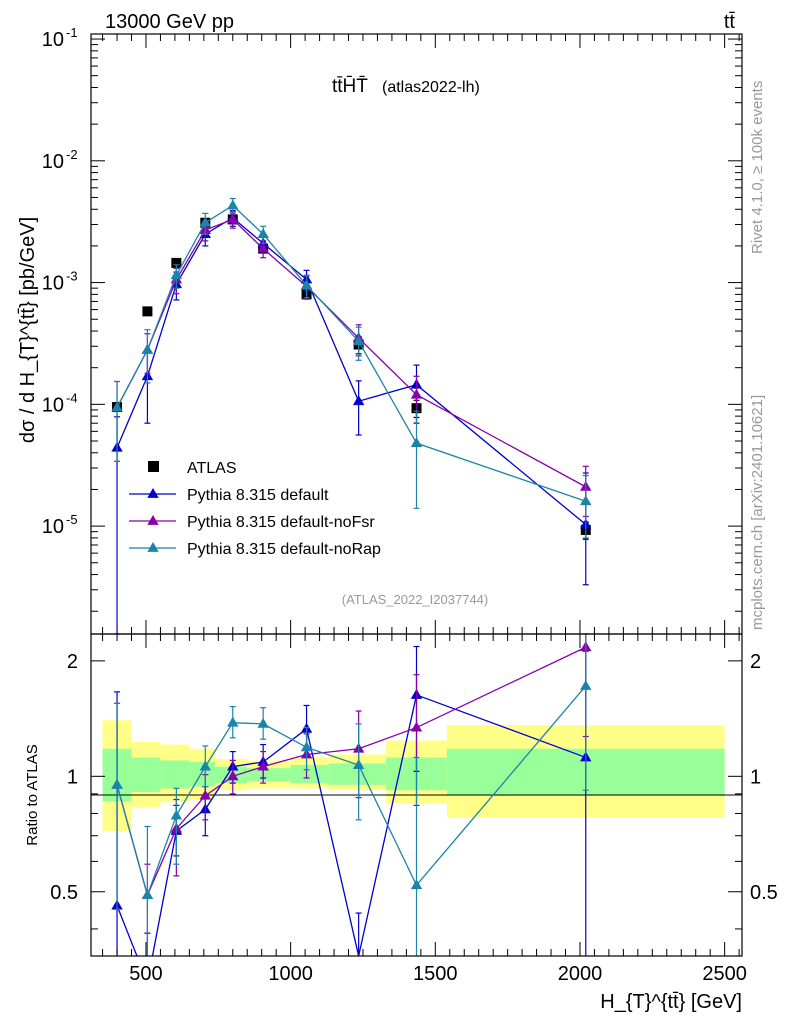 This screenshot has width=786, height=1024. I want to click on process-label: tt̄, so click(730, 22).